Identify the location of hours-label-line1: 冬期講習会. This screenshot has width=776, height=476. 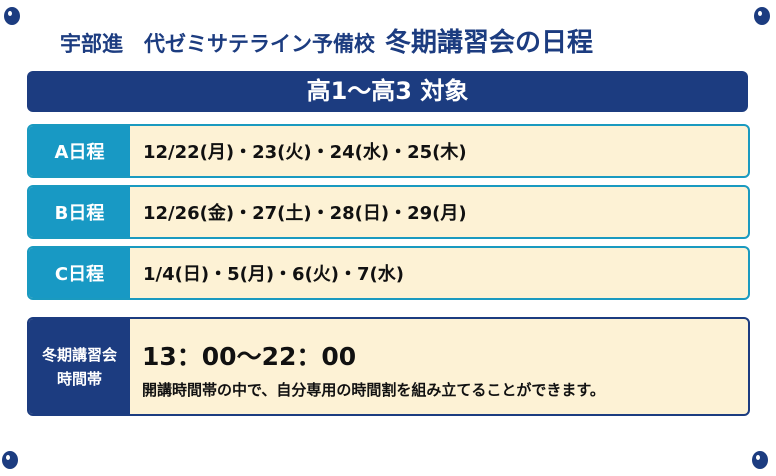
(79, 354).